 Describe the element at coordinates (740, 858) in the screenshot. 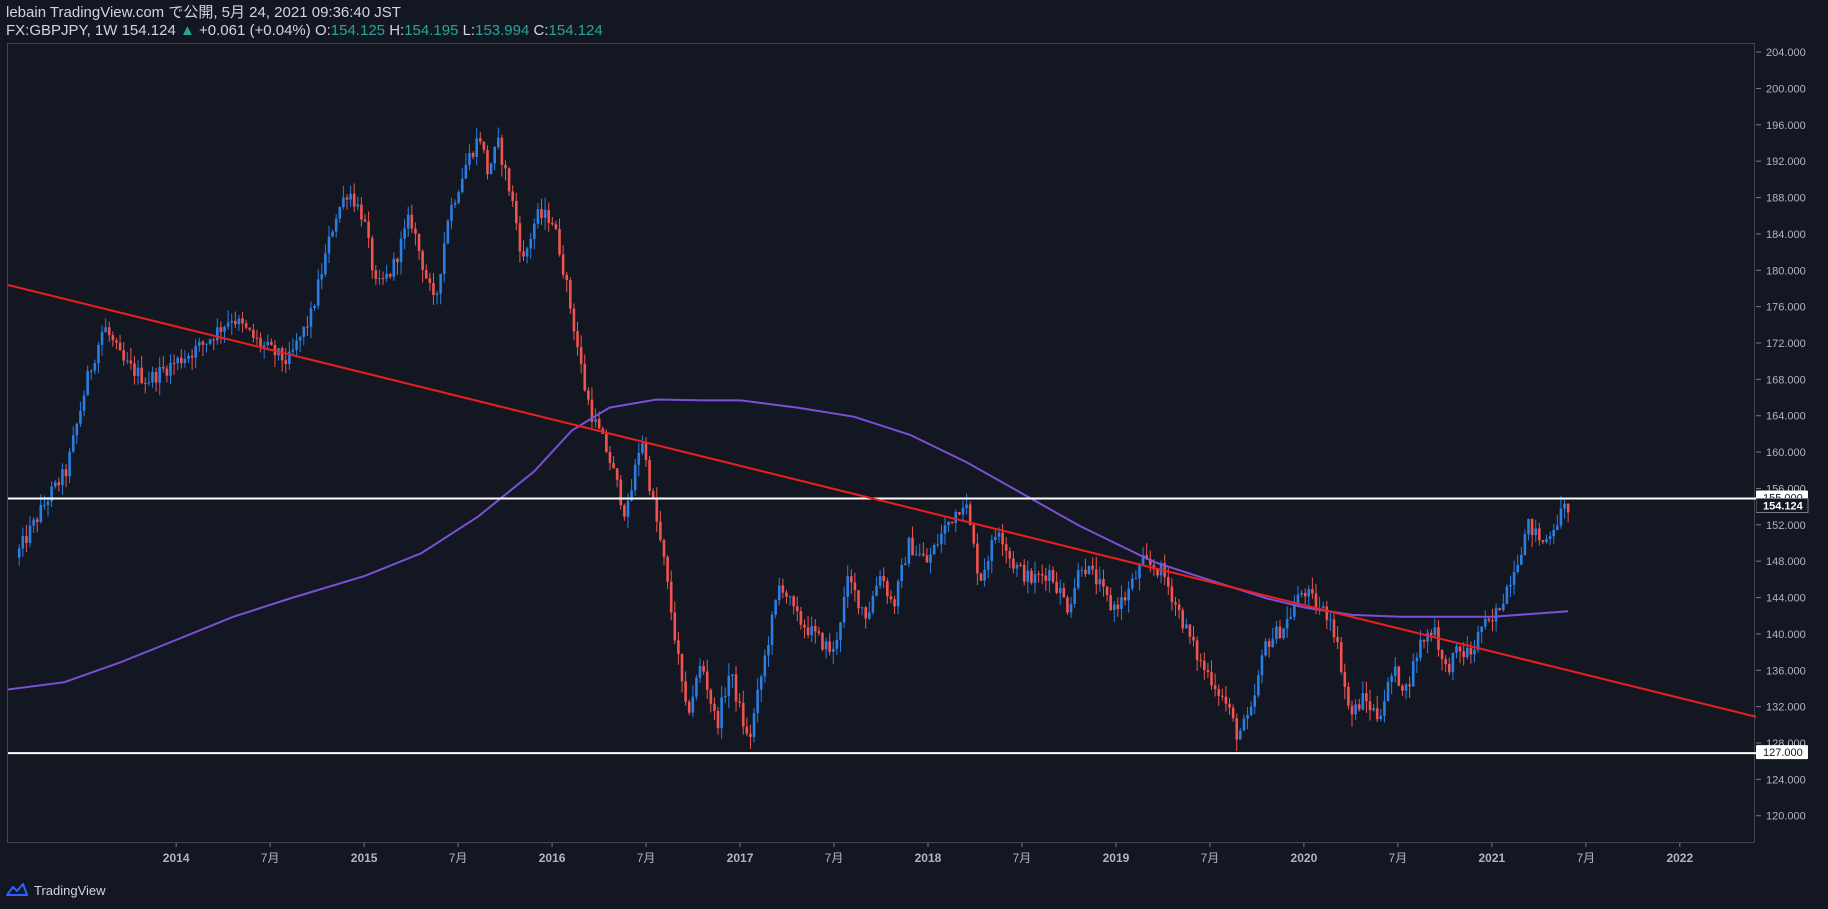

I see `time-tick-label: 2017` at that location.